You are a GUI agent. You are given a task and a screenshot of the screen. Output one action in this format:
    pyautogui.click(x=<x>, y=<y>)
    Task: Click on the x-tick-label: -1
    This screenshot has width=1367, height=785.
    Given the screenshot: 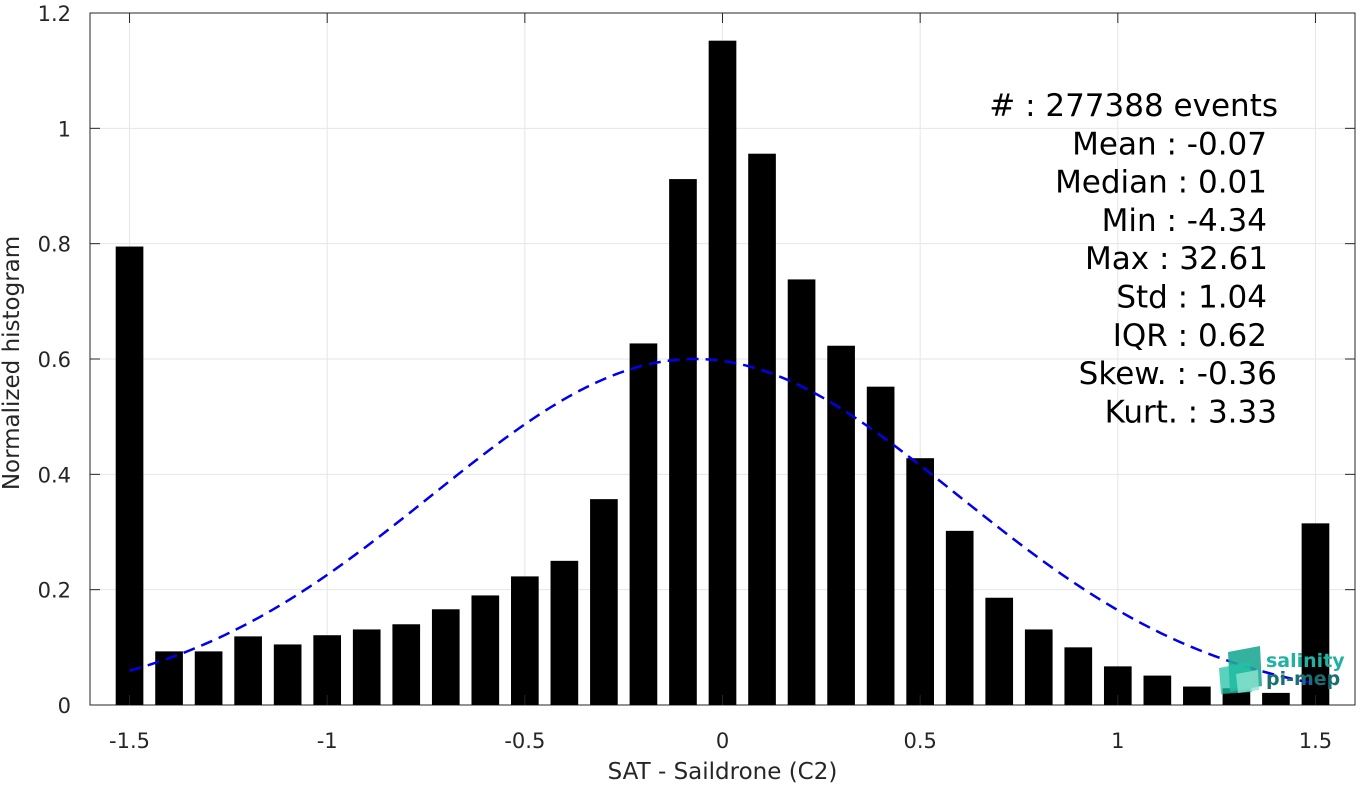 What is the action you would take?
    pyautogui.click(x=327, y=741)
    